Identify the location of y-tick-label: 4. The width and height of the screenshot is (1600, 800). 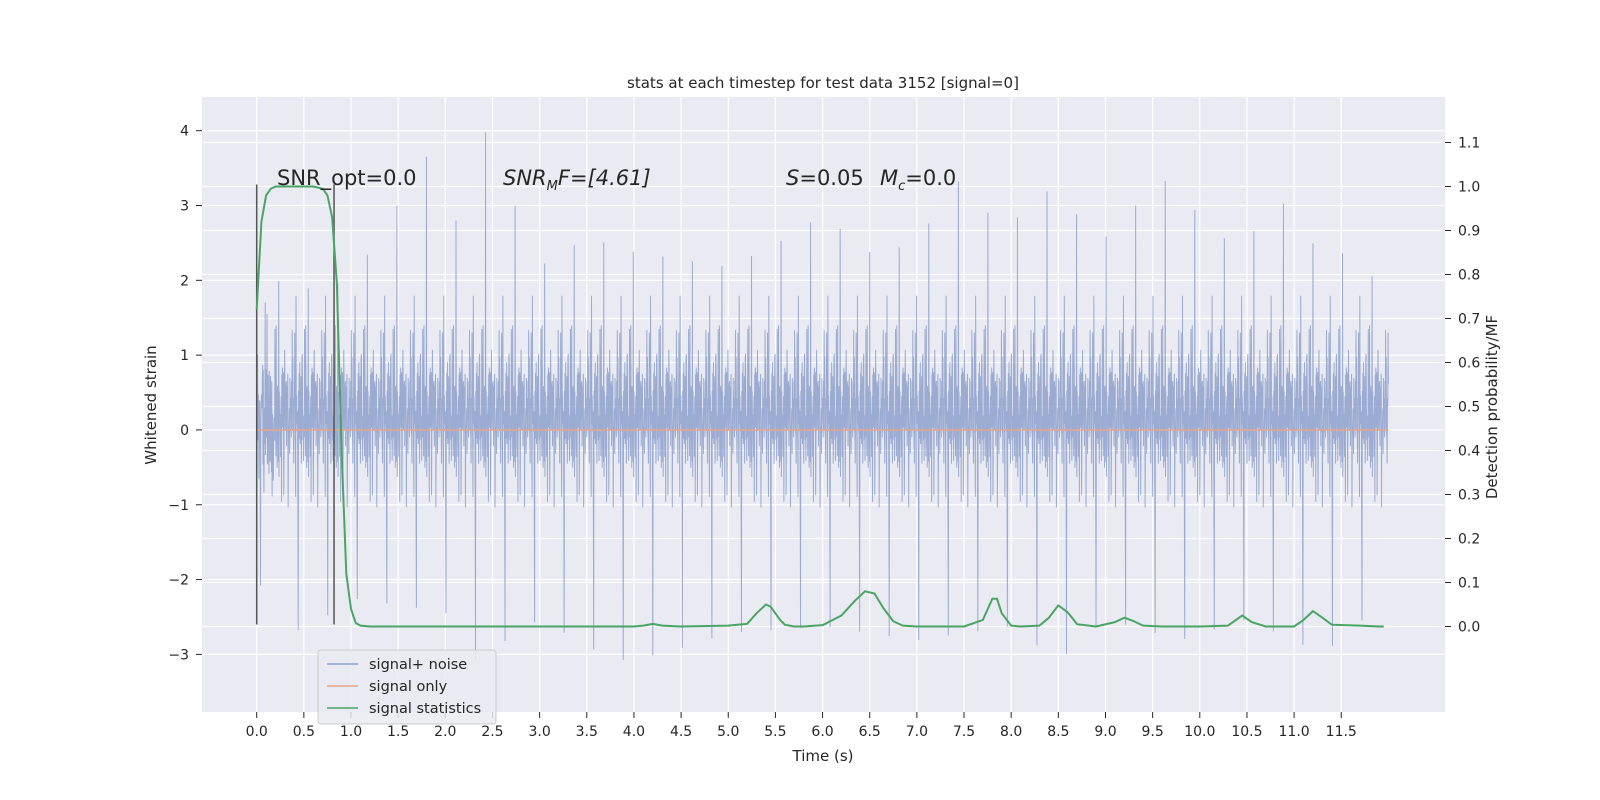
(184, 132).